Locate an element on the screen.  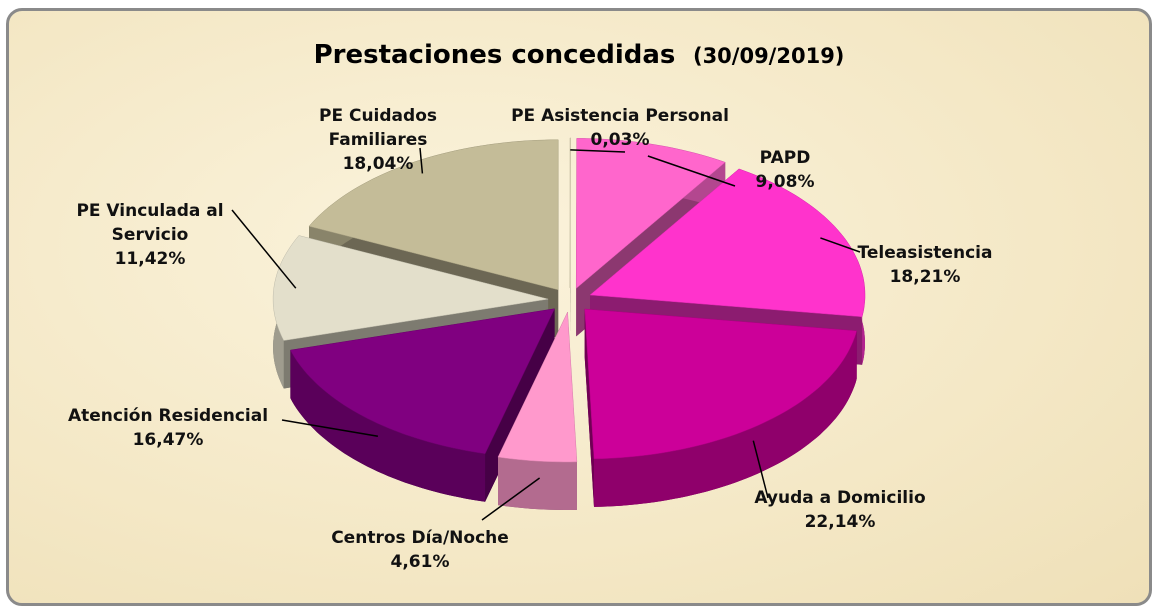
slice-label: PE Cuidados Familiares 18,04% is located at coordinates (378, 140).